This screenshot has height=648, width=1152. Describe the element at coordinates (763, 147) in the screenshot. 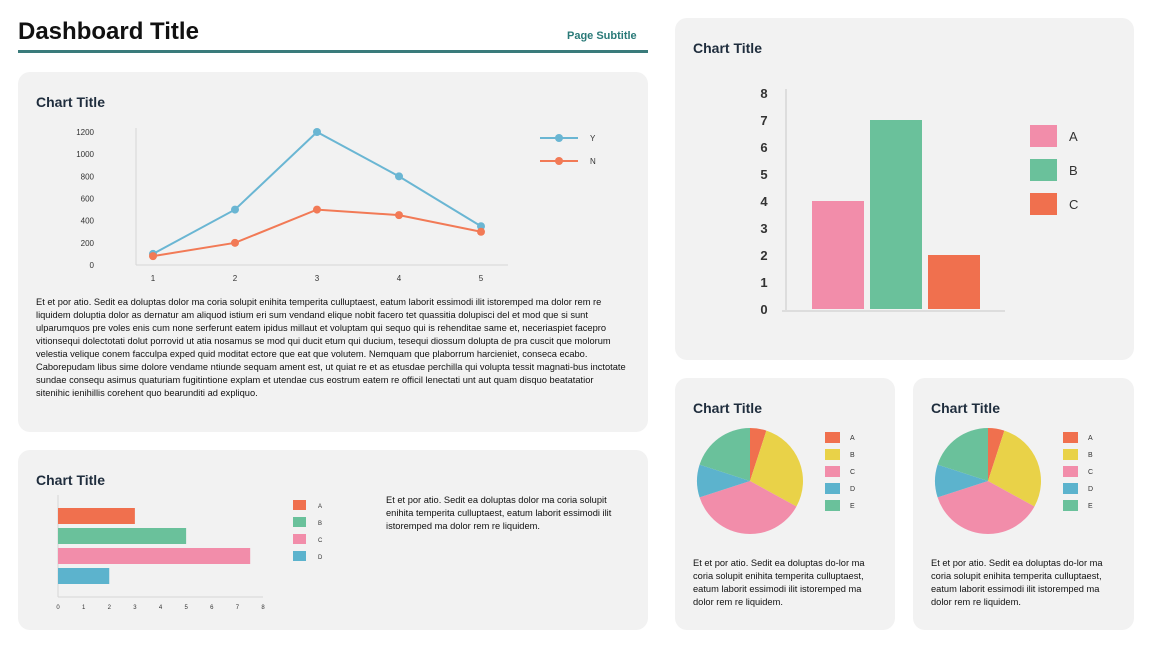

I see `y-tick-label: 6` at that location.